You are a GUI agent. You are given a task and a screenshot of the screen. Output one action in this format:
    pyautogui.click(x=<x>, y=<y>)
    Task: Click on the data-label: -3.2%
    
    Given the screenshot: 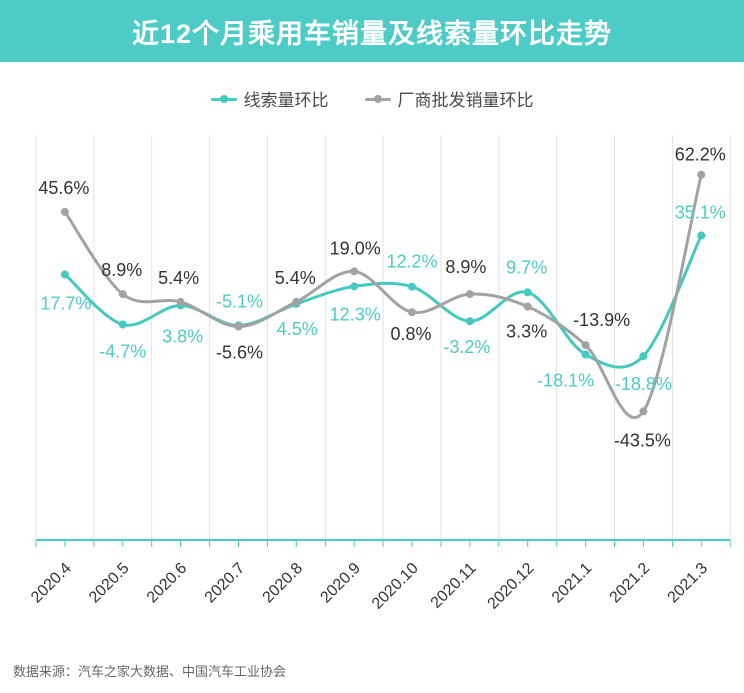 What is the action you would take?
    pyautogui.click(x=466, y=347)
    